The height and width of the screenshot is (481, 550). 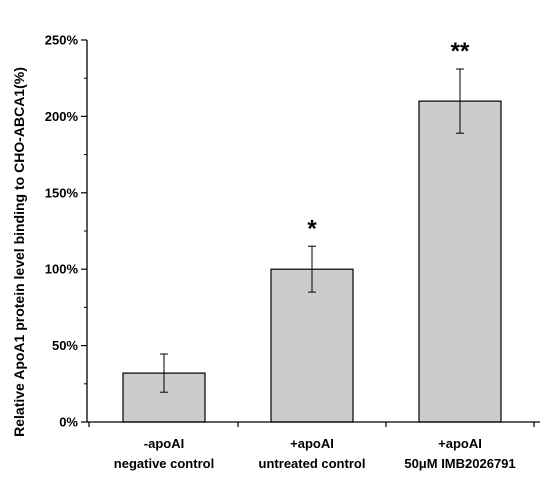 I want to click on y-tick-label: 200%, so click(x=62, y=116).